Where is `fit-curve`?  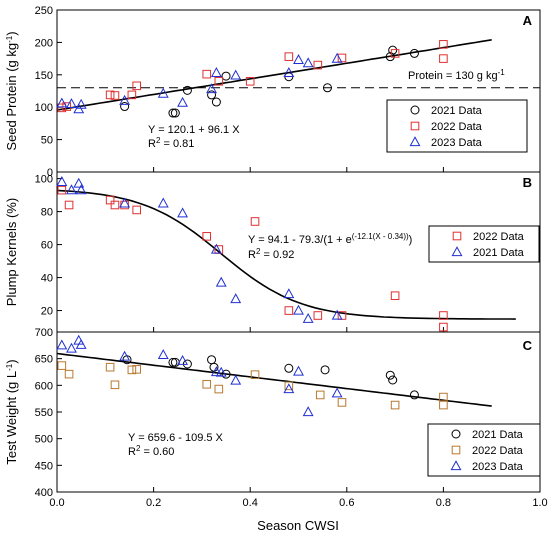 fit-curve is located at coordinates (274, 379).